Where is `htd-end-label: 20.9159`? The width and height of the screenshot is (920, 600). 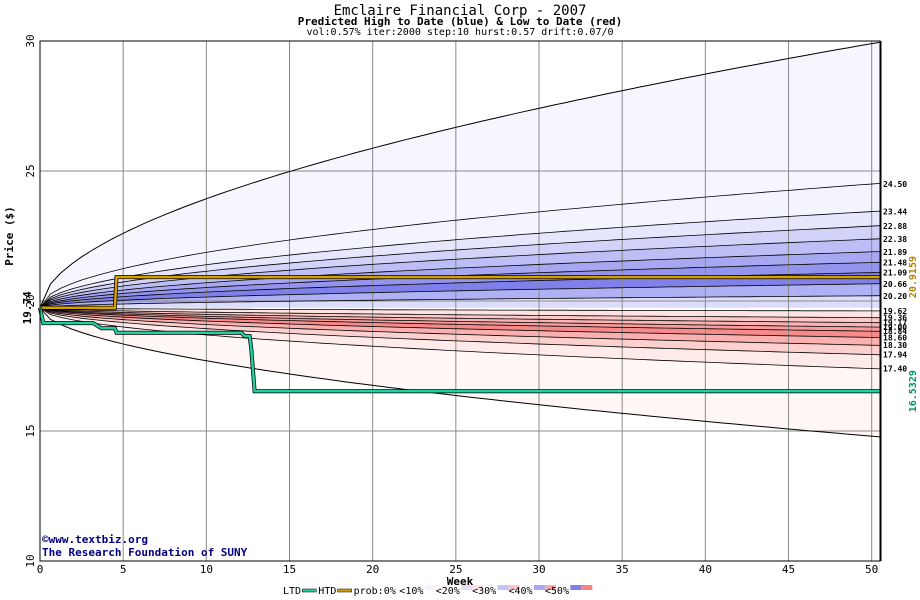
htd-end-label: 20.9159 is located at coordinates (913, 277).